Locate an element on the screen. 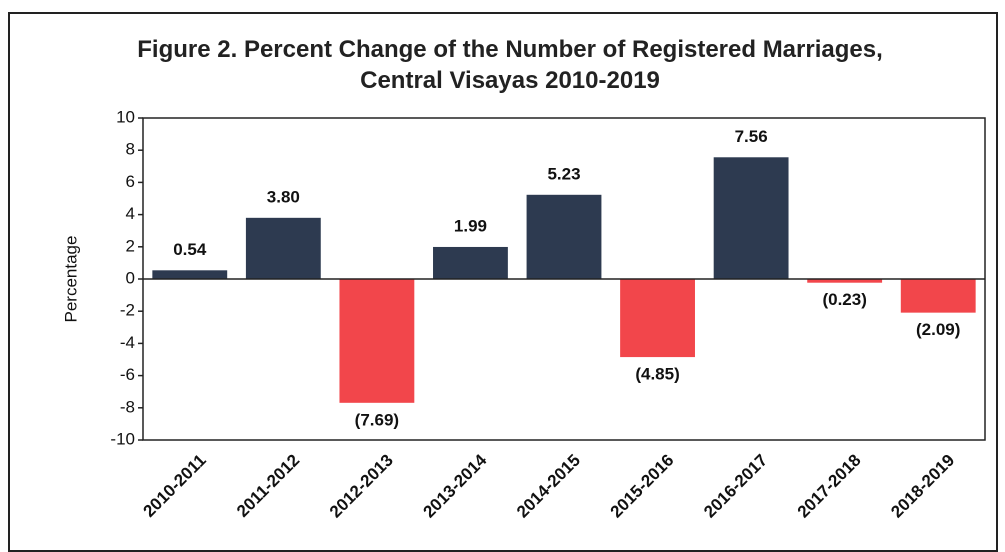 This screenshot has height=552, width=1005. x-tick-label: 2011-2012 is located at coordinates (268, 486).